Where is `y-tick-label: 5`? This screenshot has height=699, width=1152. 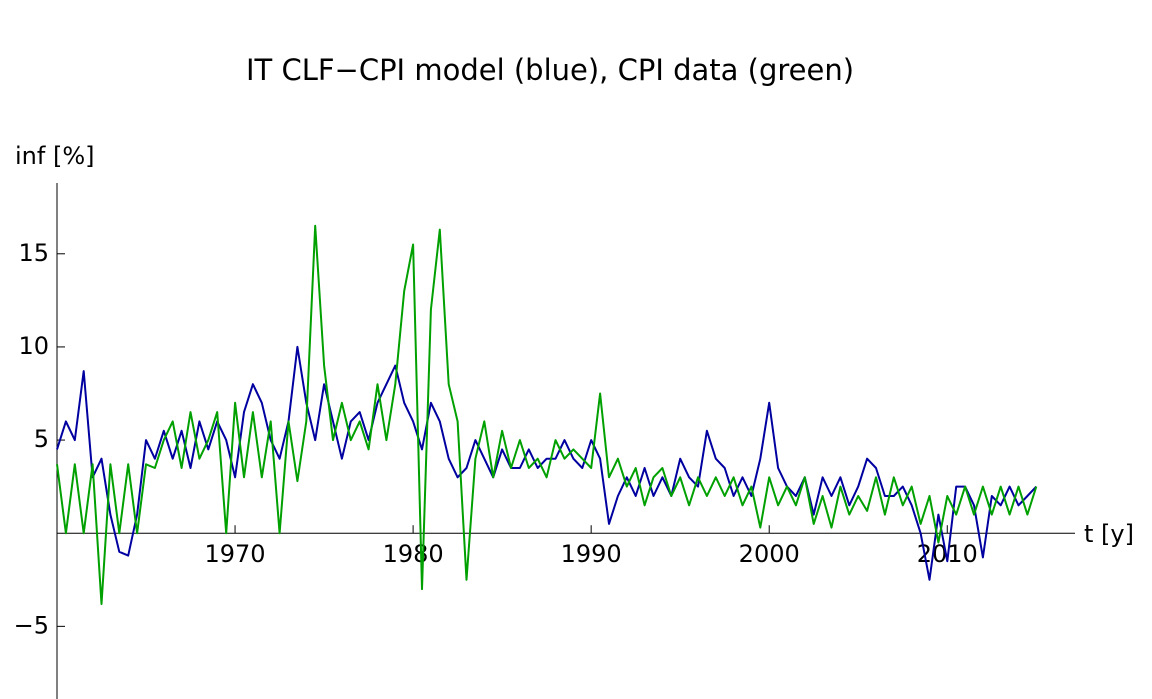 y-tick-label: 5 is located at coordinates (41, 439).